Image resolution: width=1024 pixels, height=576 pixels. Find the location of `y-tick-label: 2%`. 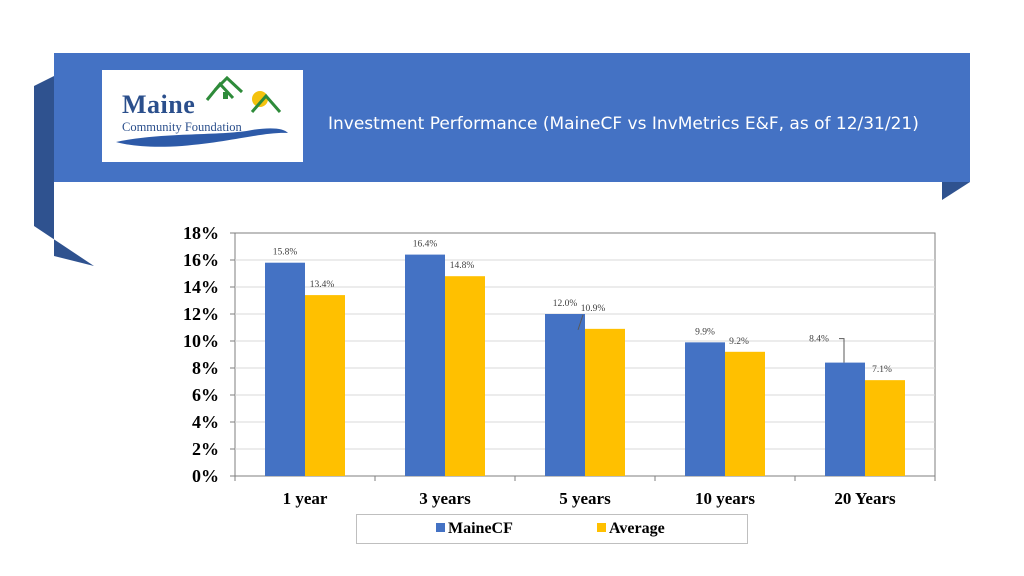

y-tick-label: 2% is located at coordinates (205, 449).